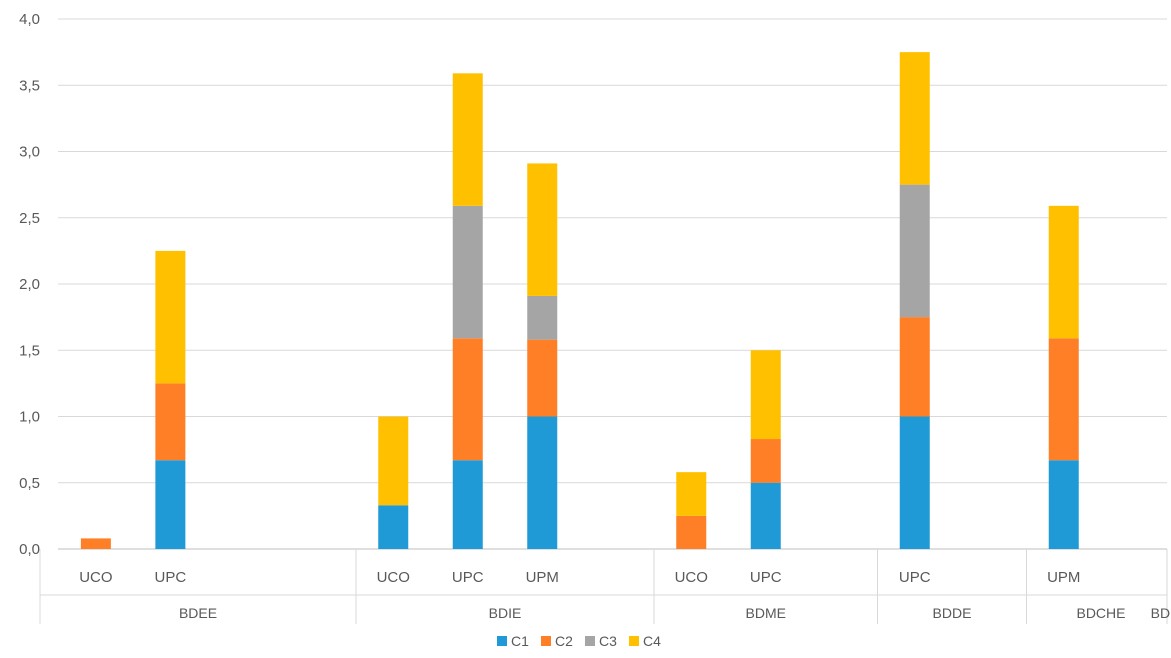 This screenshot has width=1171, height=658. I want to click on y-tick-label: 4,0, so click(29, 19).